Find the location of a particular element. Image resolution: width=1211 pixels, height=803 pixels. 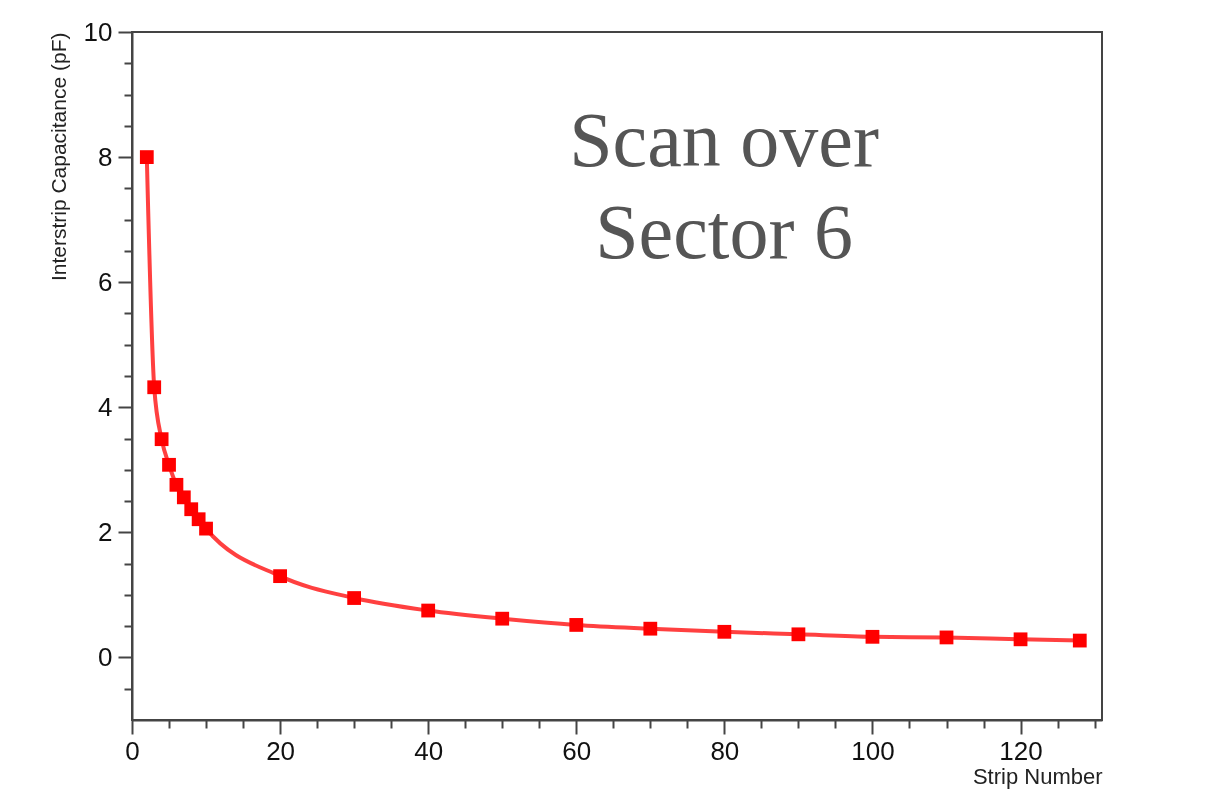

x-tick-label: 120 is located at coordinates (1021, 750).